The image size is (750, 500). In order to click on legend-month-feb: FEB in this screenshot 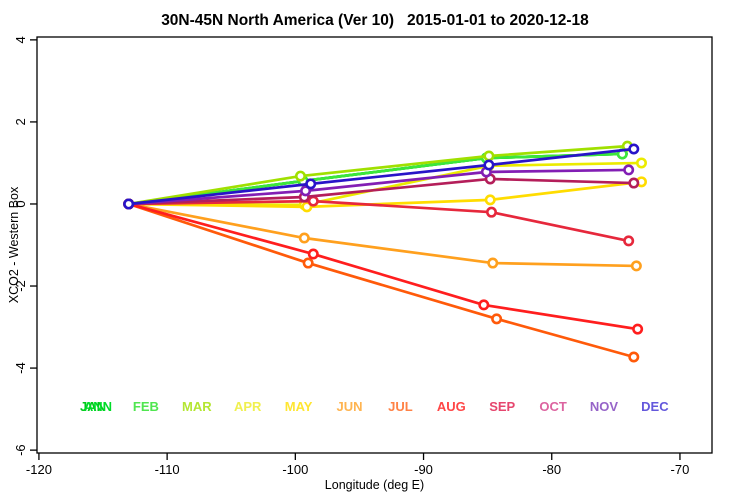, I will do `click(146, 406)`.